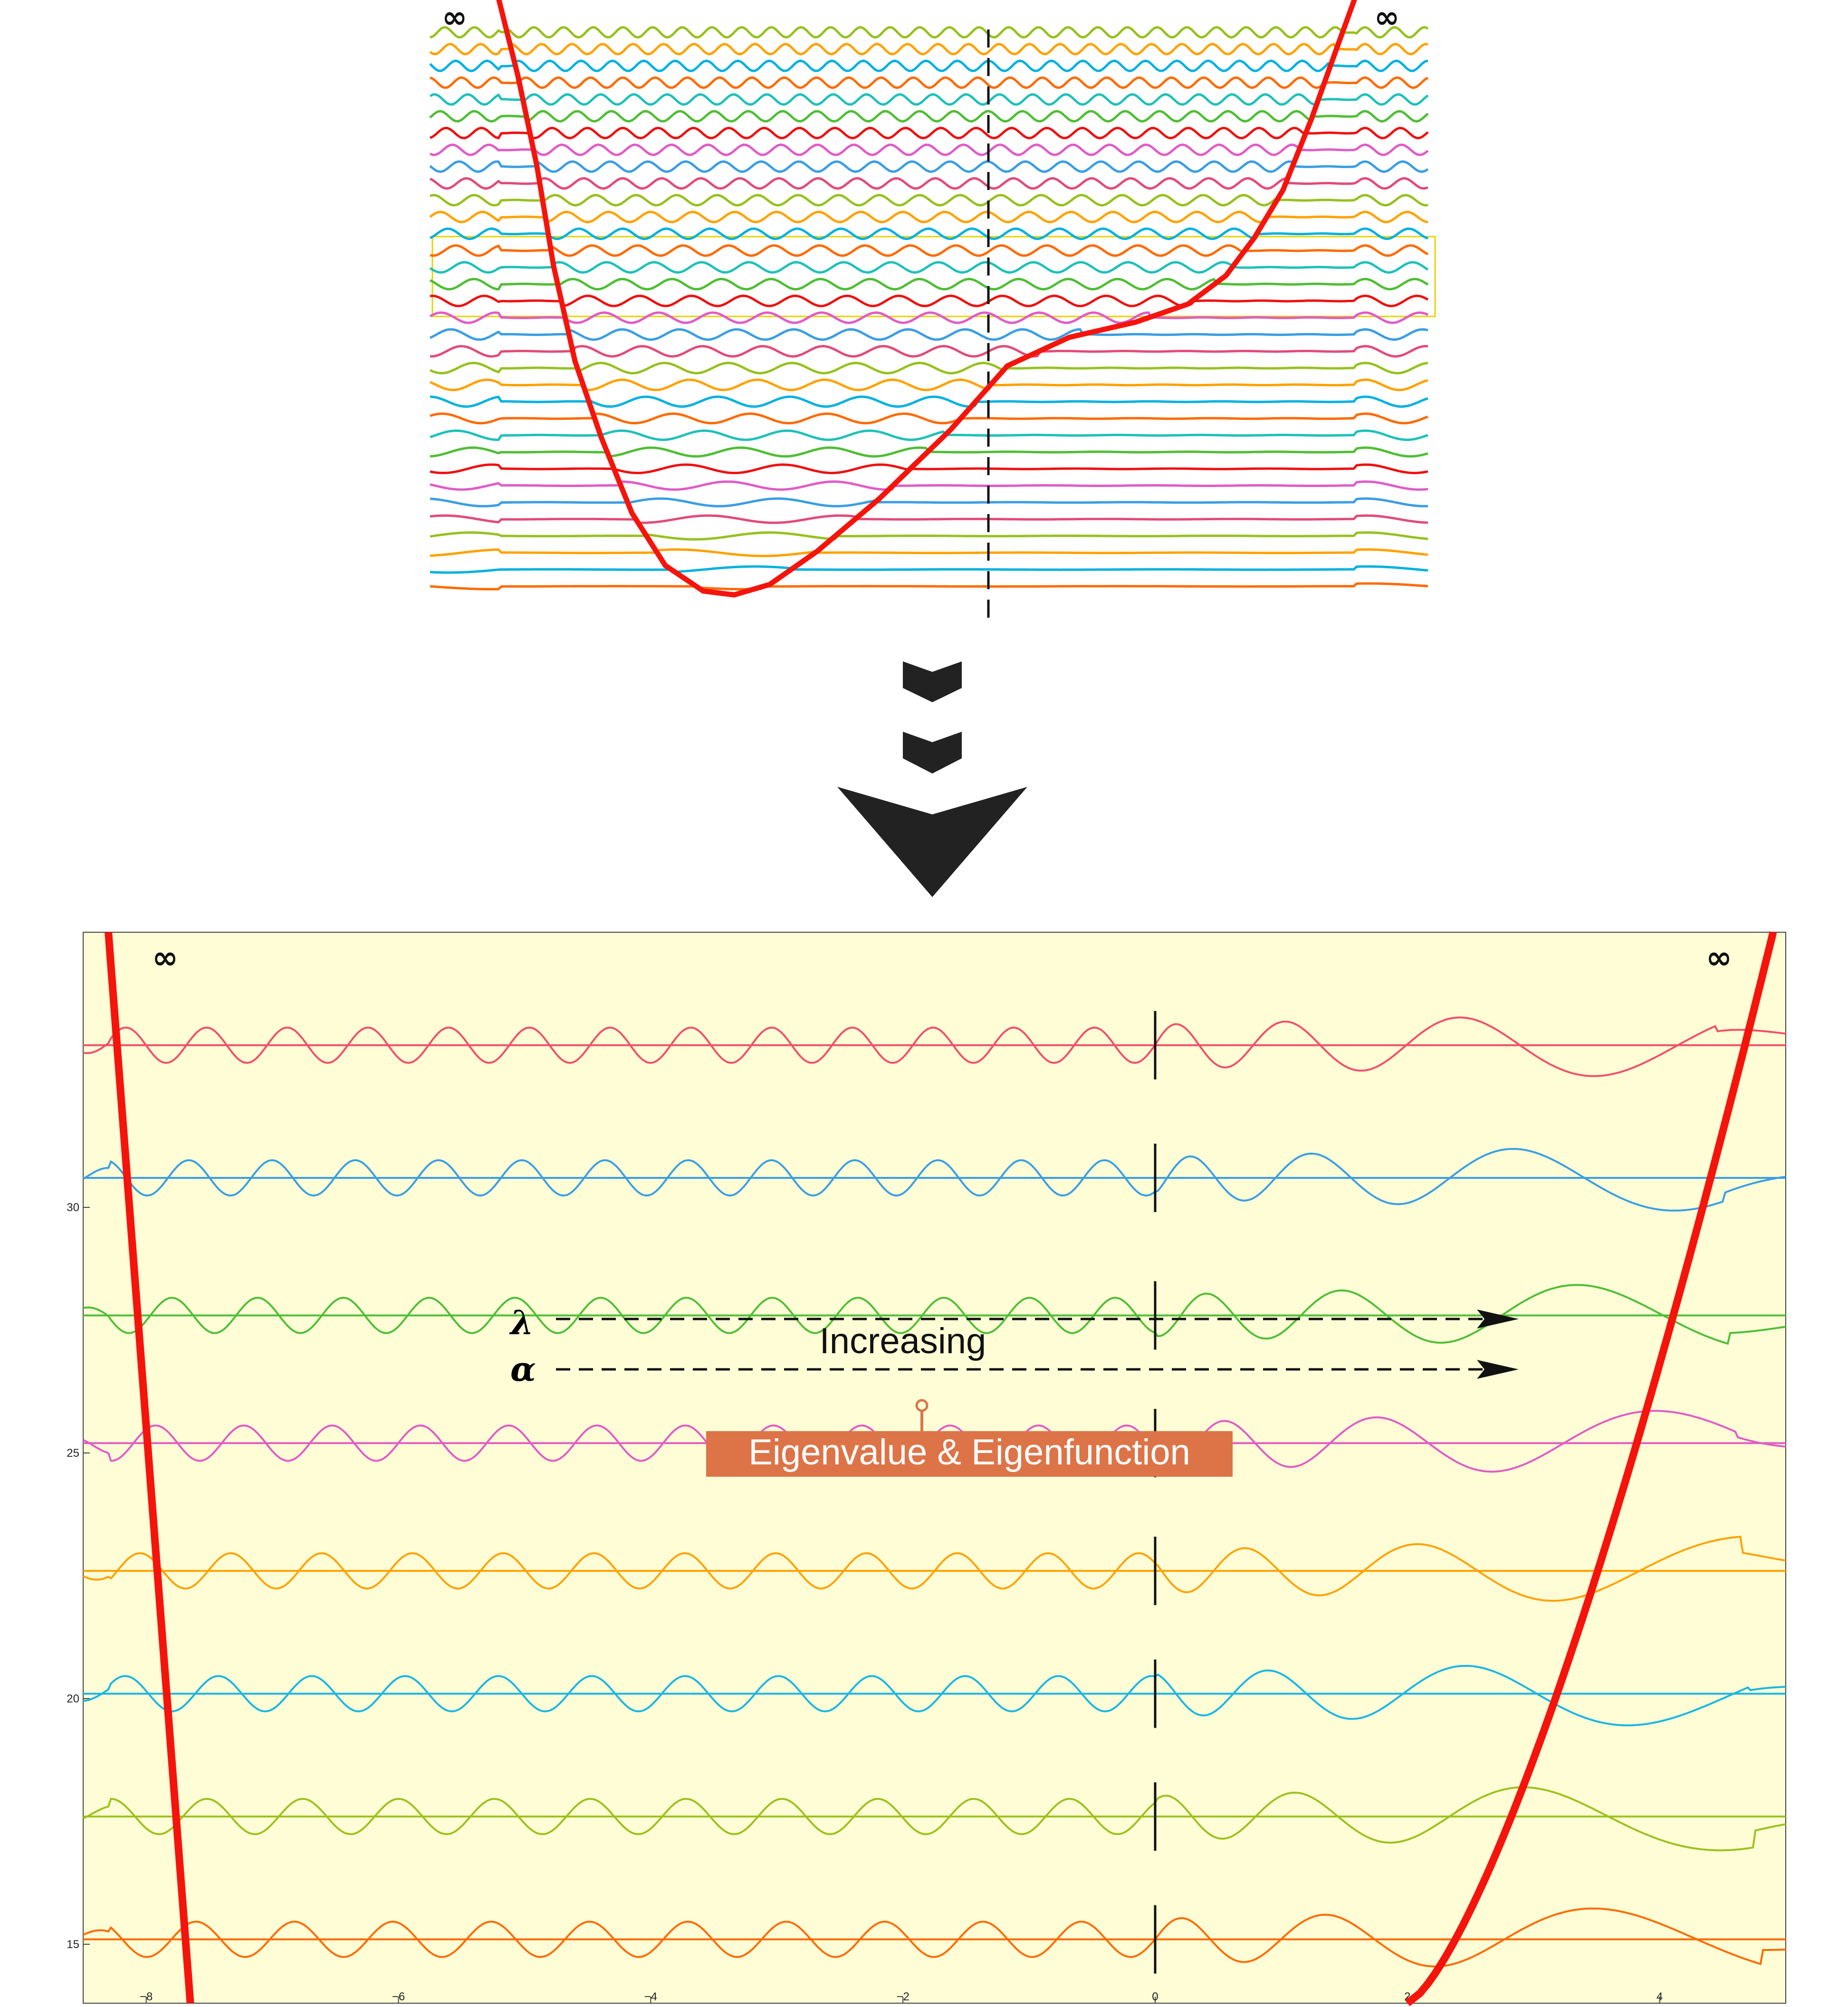  I want to click on y-tick-label: 25, so click(73, 1454).